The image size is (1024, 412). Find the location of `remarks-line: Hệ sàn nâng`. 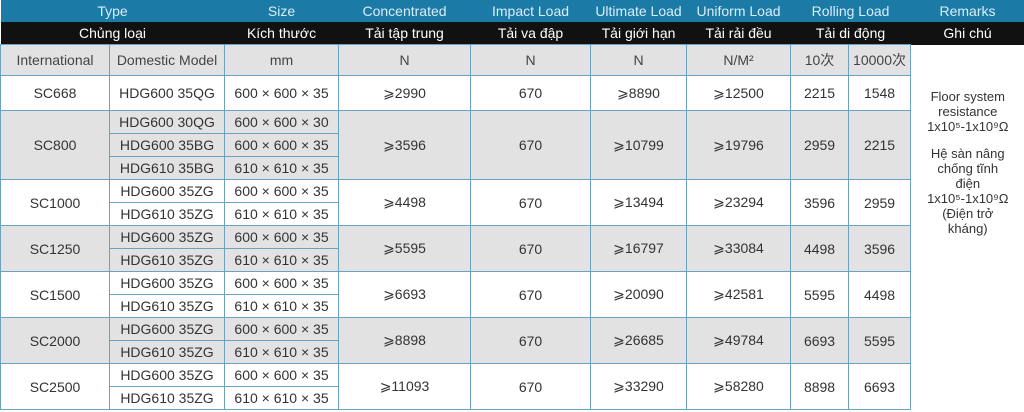

remarks-line: Hệ sàn nâng is located at coordinates (967, 153).